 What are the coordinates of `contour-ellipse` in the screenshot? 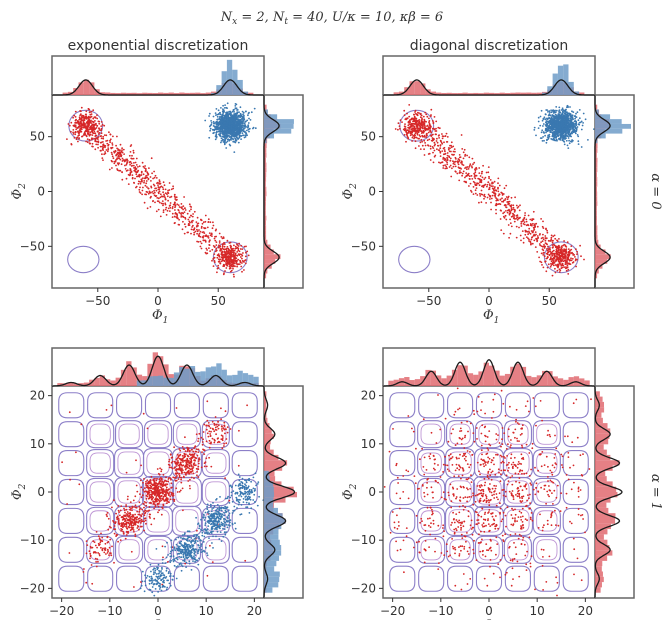 It's located at (414, 259).